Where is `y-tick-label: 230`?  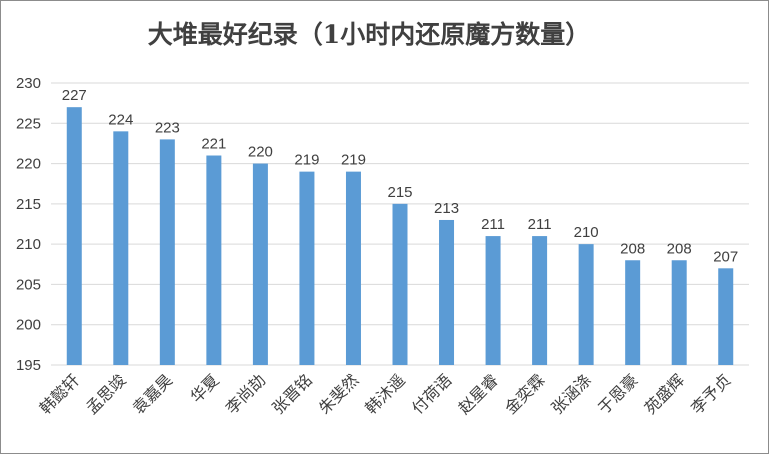
y-tick-label: 230 is located at coordinates (28, 83).